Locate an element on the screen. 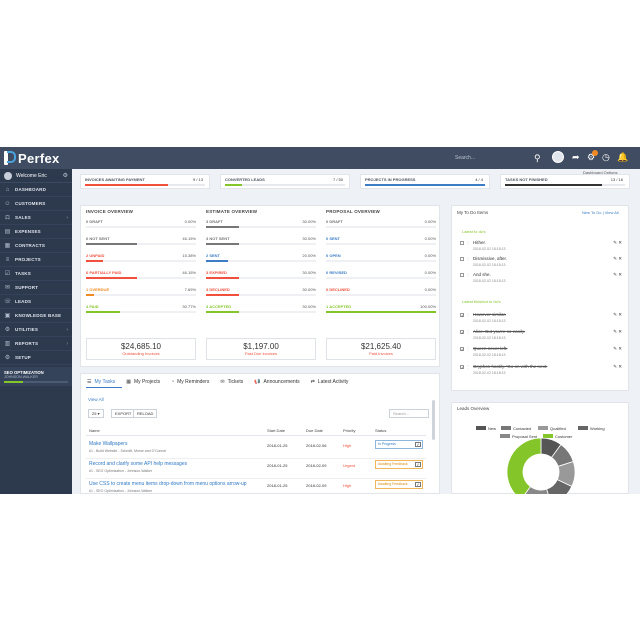 Image resolution: width=640 pixels, height=640 pixels. donut-slice-customer is located at coordinates (524, 465).